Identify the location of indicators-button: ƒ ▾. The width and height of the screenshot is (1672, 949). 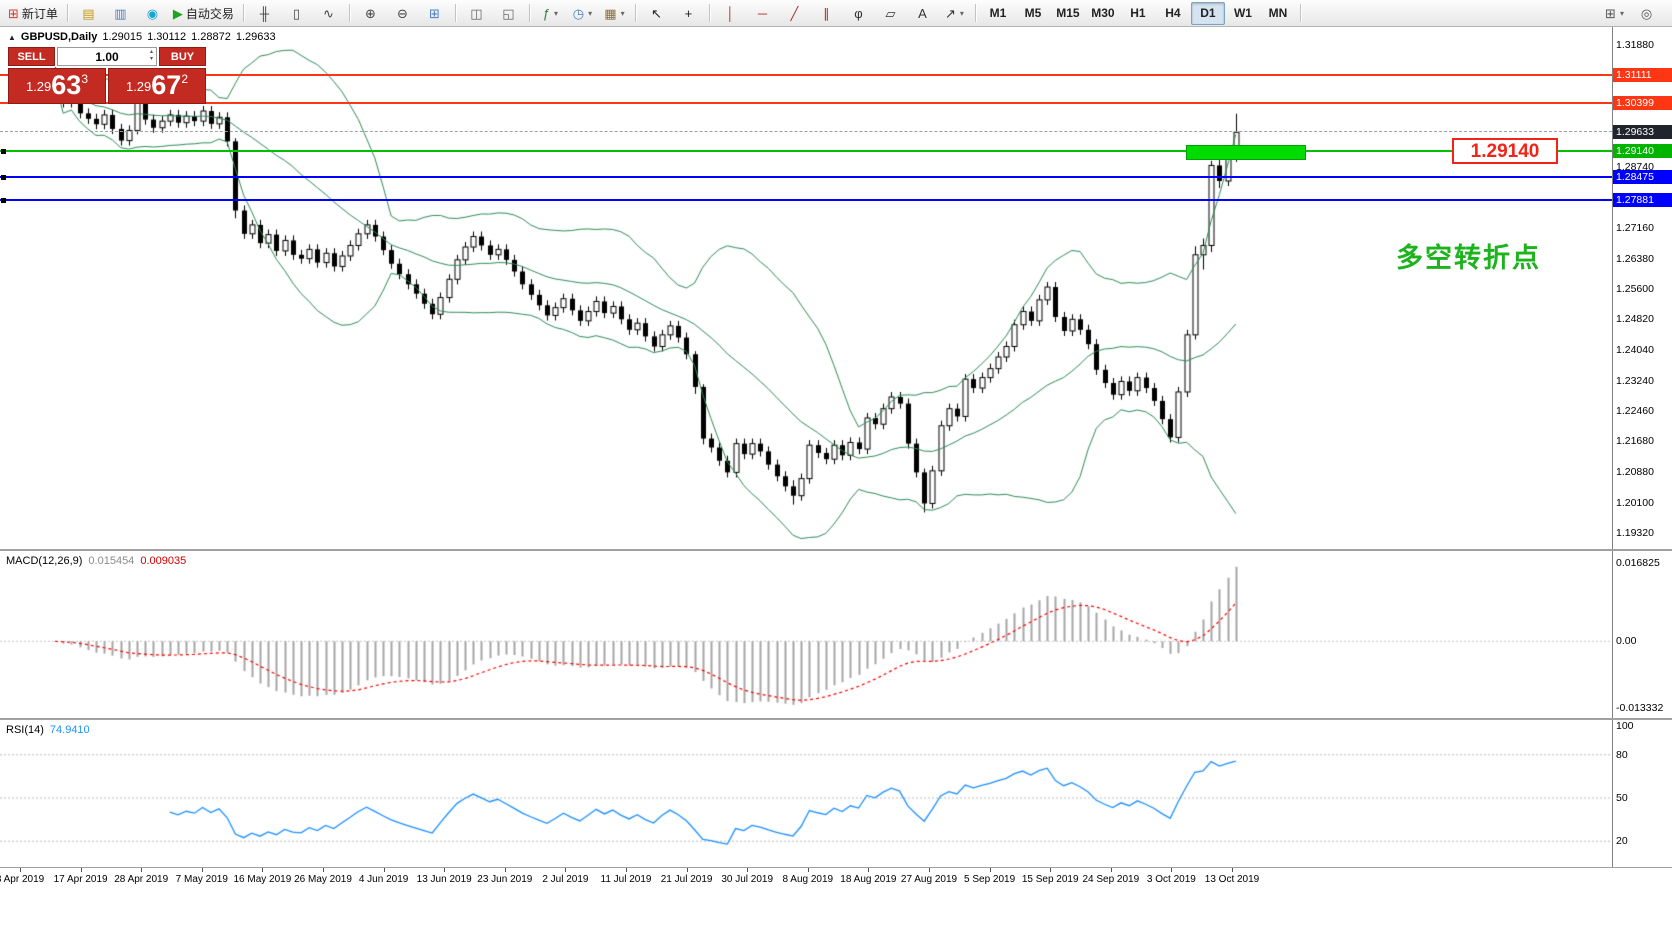
(550, 13).